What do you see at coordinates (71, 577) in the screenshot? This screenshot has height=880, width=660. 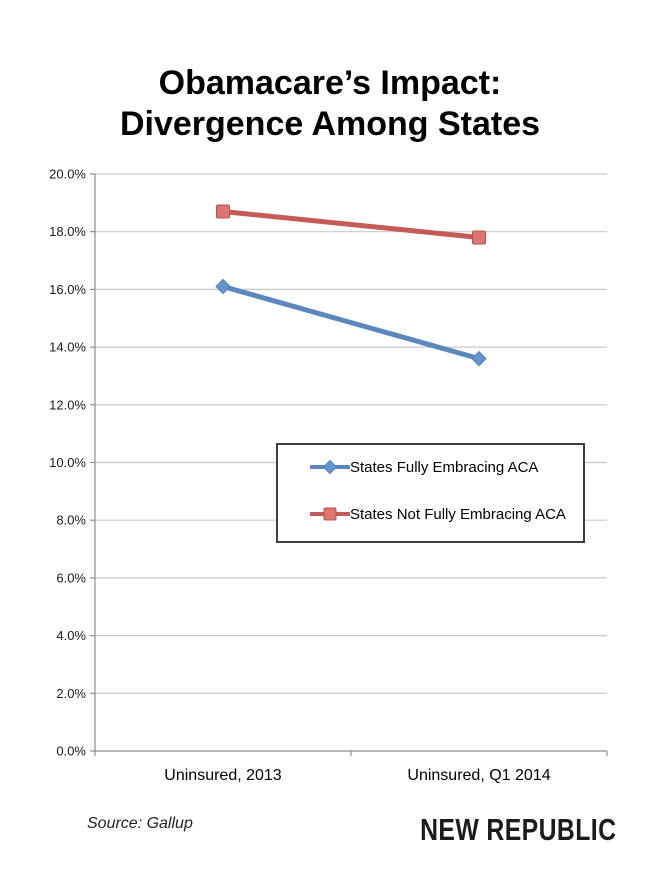 I see `svg-text: 6.0%` at bounding box center [71, 577].